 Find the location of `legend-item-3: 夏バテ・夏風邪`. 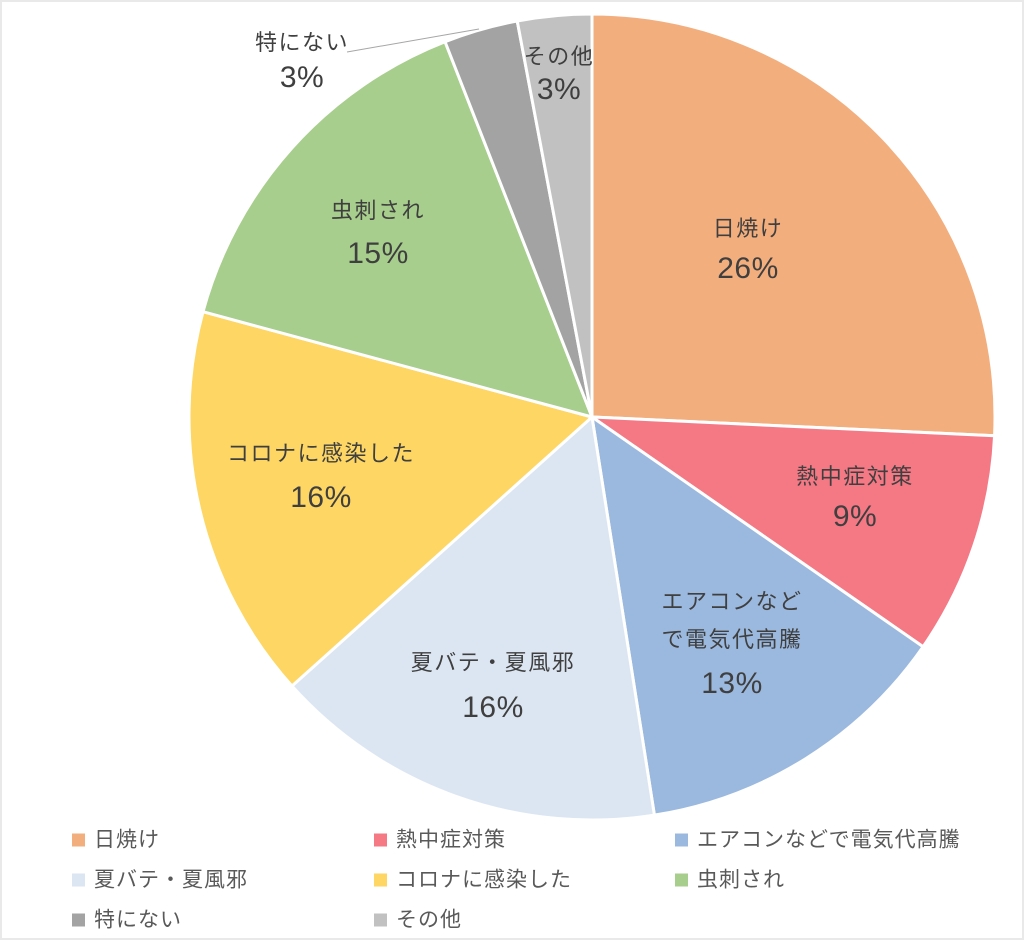

legend-item-3: 夏バテ・夏風邪 is located at coordinates (160, 880).